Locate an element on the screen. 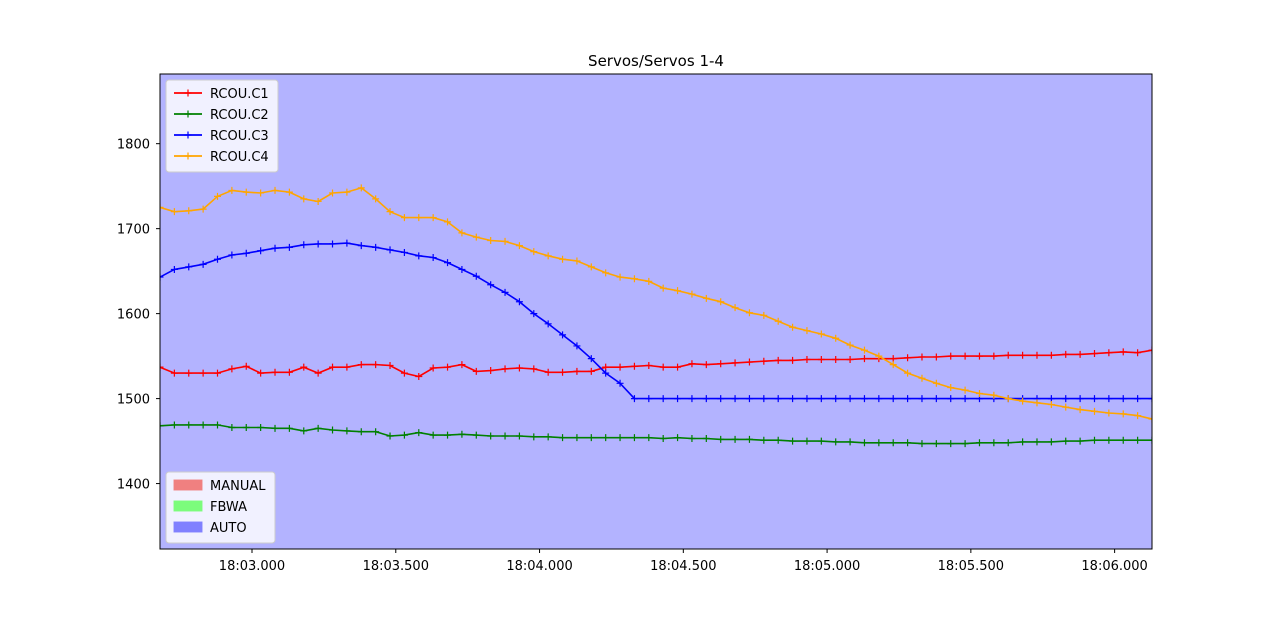 Image resolution: width=1280 pixels, height=618 pixels. legend-label: RCOU.C1 is located at coordinates (239, 94).